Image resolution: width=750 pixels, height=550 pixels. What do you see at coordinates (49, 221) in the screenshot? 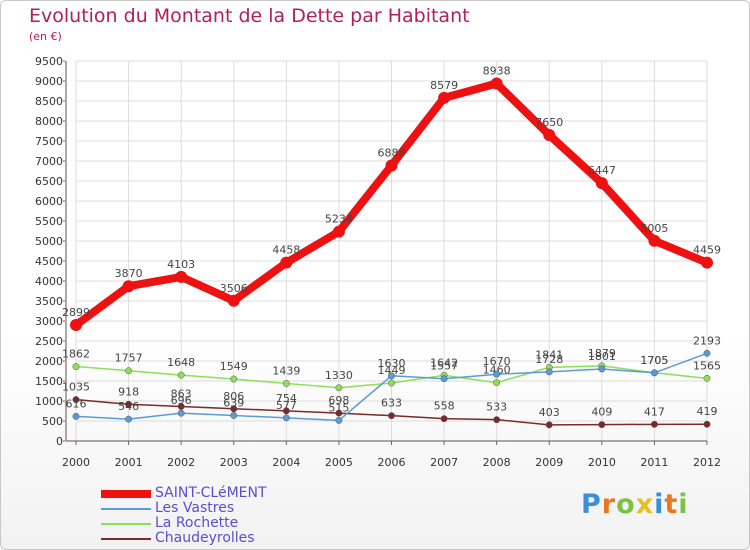
I see `y-tick-label: 5500` at bounding box center [49, 221].